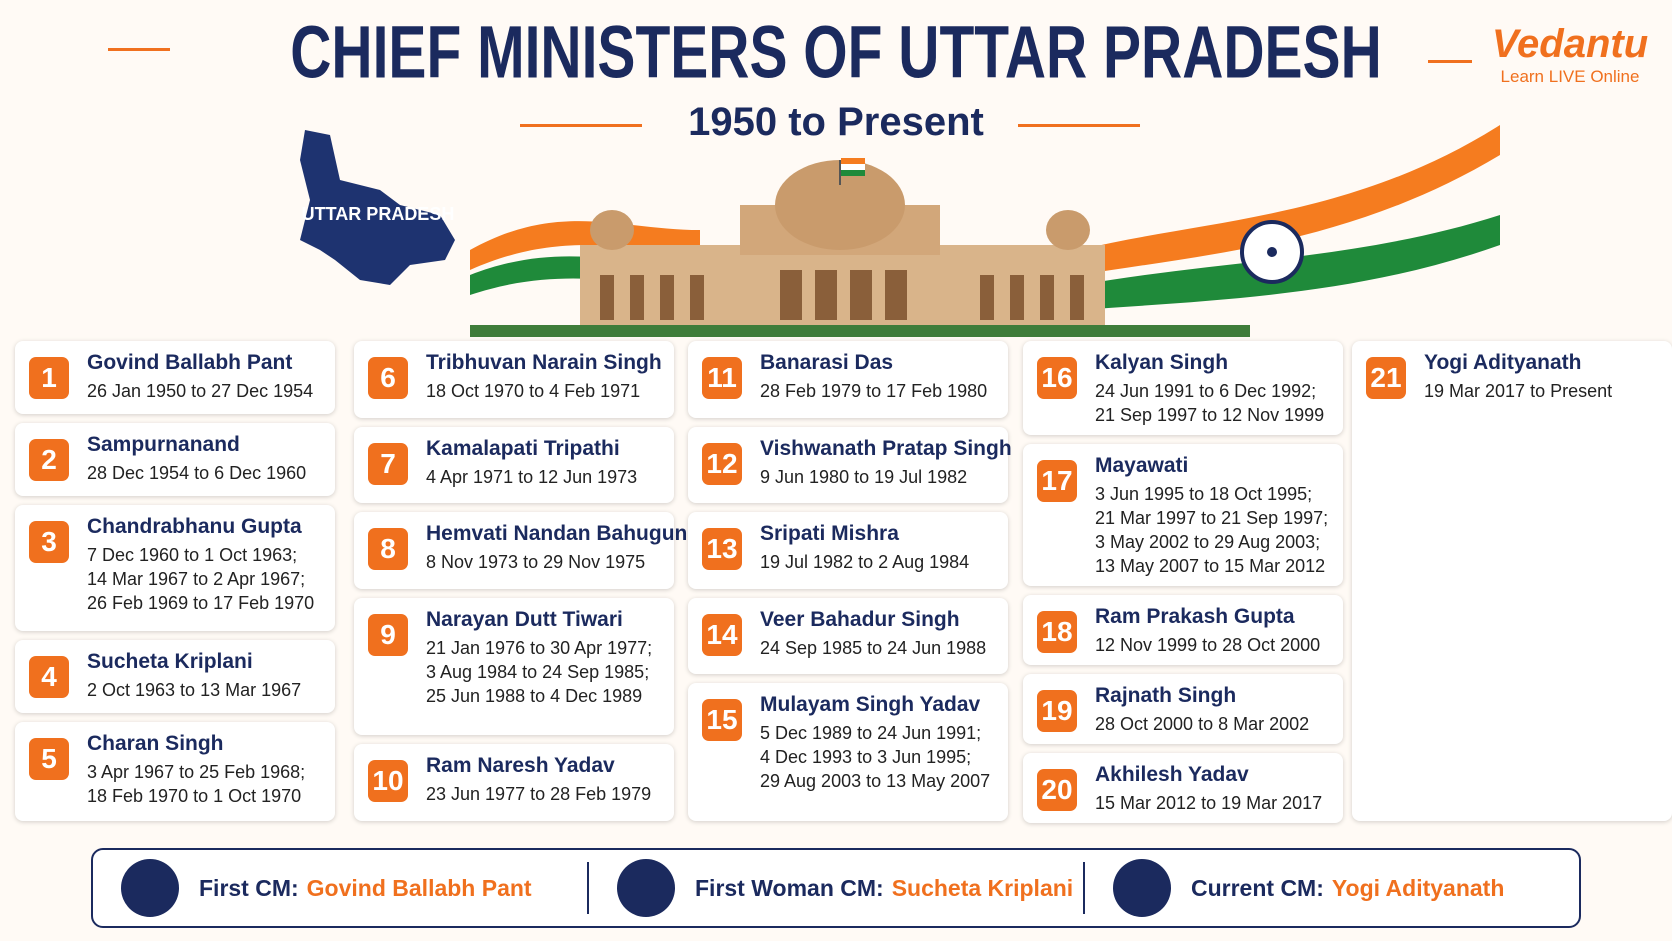  Describe the element at coordinates (534, 695) in the screenshot. I see `cm-term: 25 Jun 1988 to 4 Dec 1989` at that location.